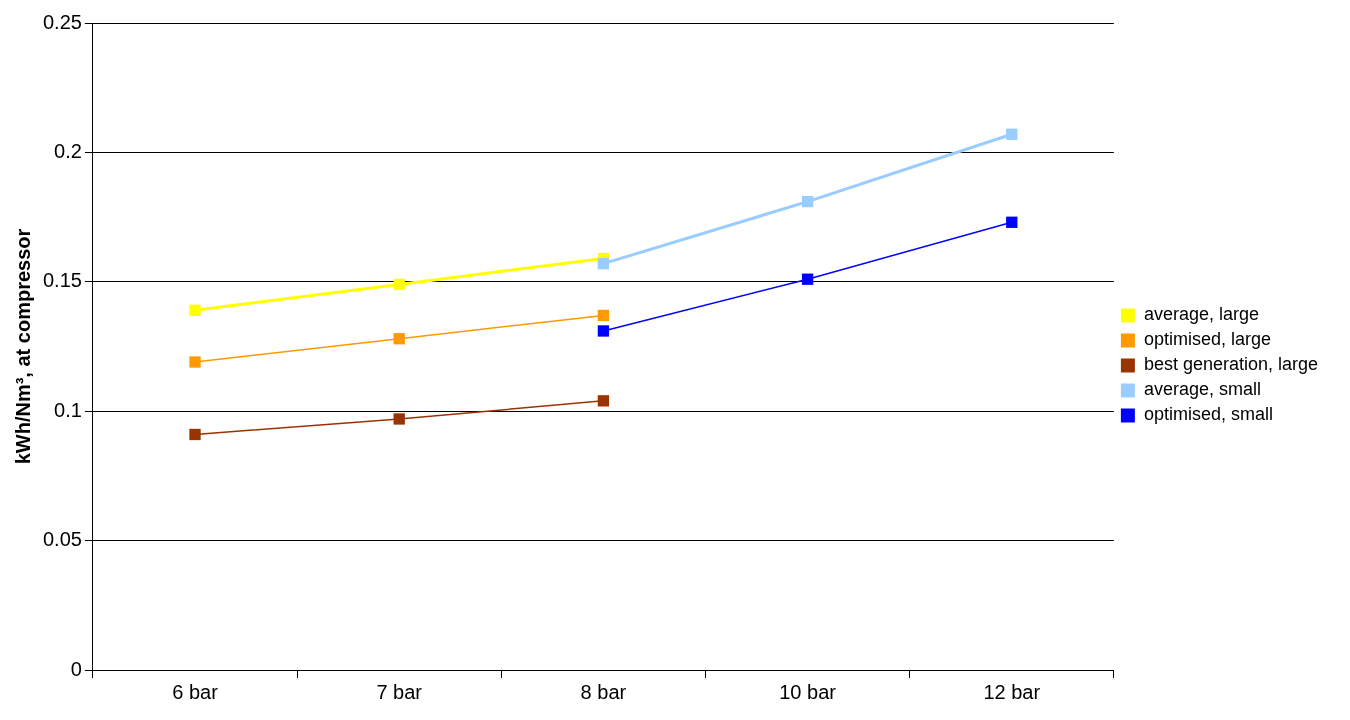 This screenshot has width=1350, height=720. What do you see at coordinates (1208, 414) in the screenshot?
I see `legend-label: optimised, small` at bounding box center [1208, 414].